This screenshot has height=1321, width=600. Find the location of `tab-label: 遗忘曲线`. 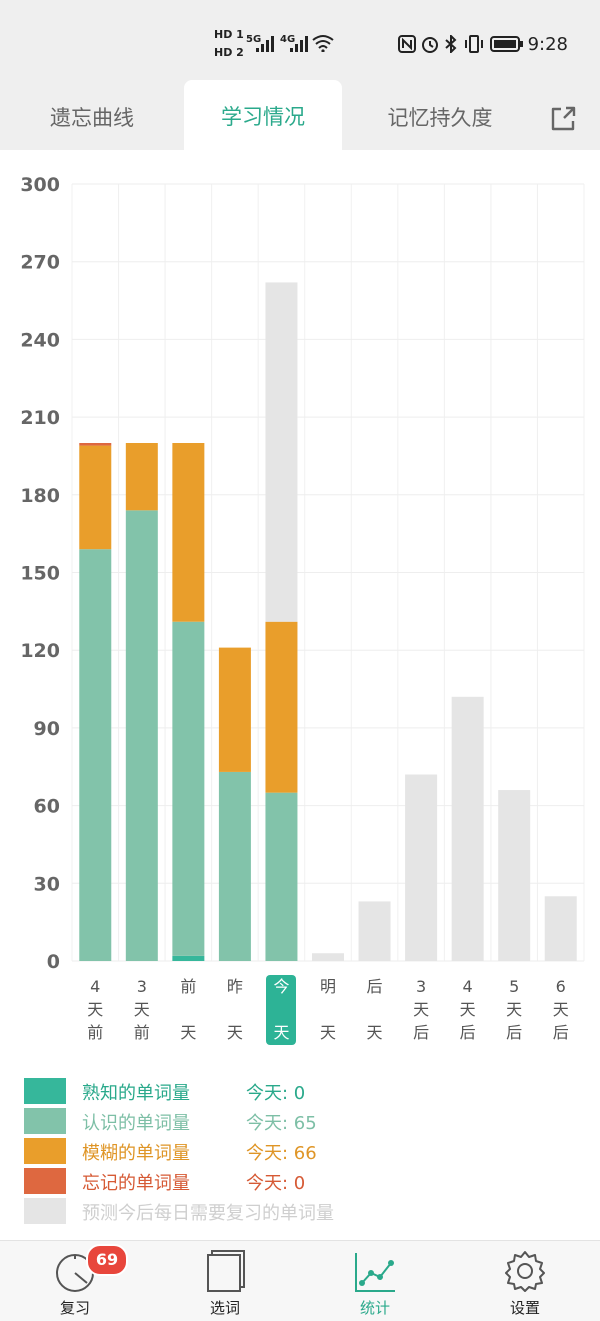

tab-label: 遗忘曲线 is located at coordinates (92, 118).